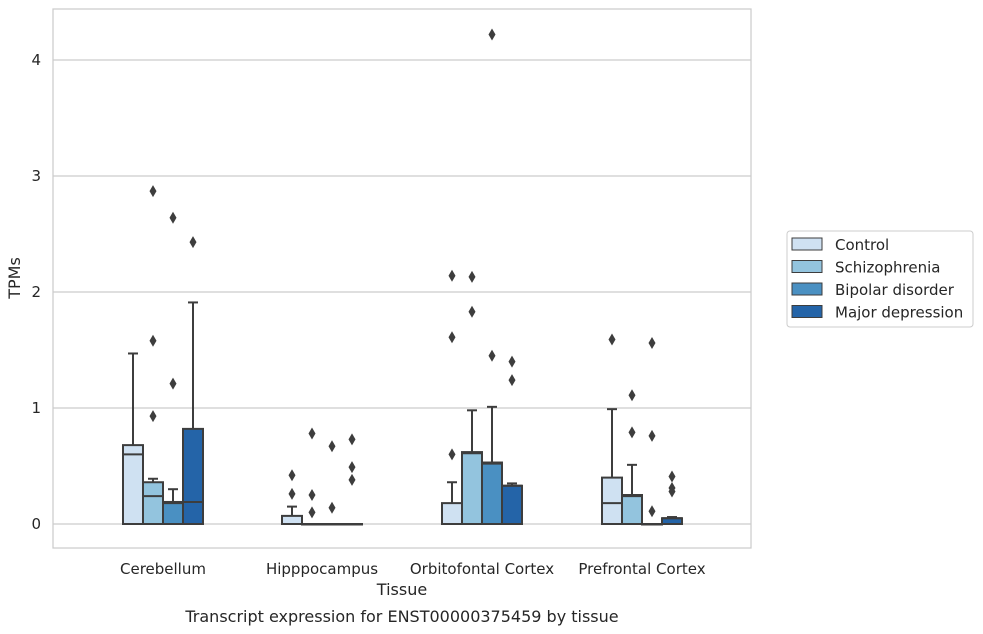  I want to click on x-tick-label: Cerebellum, so click(163, 569).